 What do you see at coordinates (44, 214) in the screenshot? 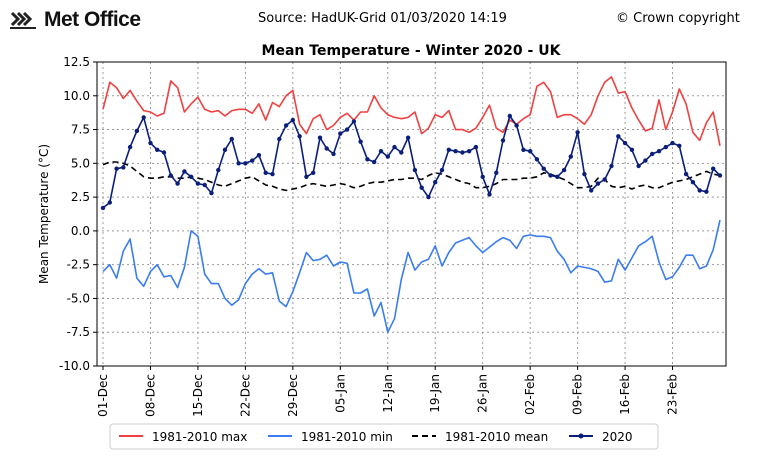
I see `y-axis-label: Mean Temperature (°C)` at bounding box center [44, 214].